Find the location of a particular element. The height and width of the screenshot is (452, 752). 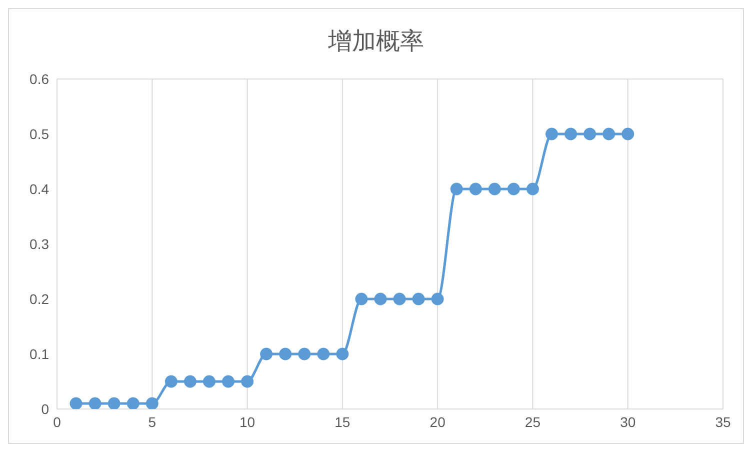

y-tick-label: 0 is located at coordinates (45, 408).